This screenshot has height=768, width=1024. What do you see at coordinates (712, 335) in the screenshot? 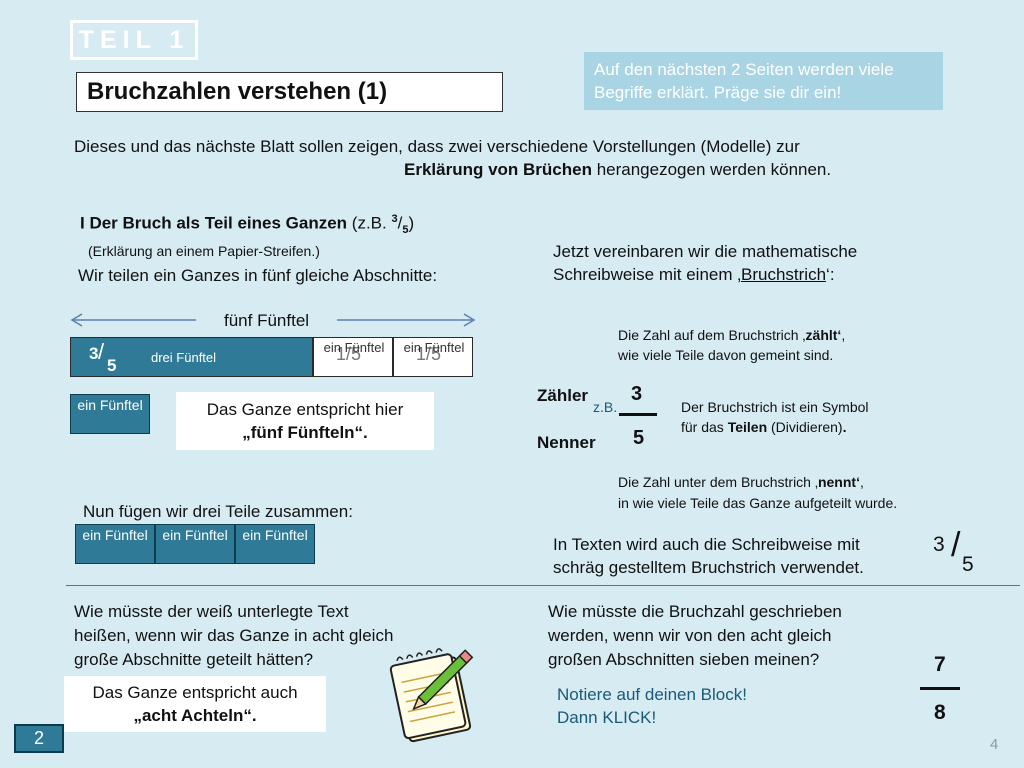
I see `zahl-top-pre: Die Zahl auf dem Bruchstrich ‚` at bounding box center [712, 335].